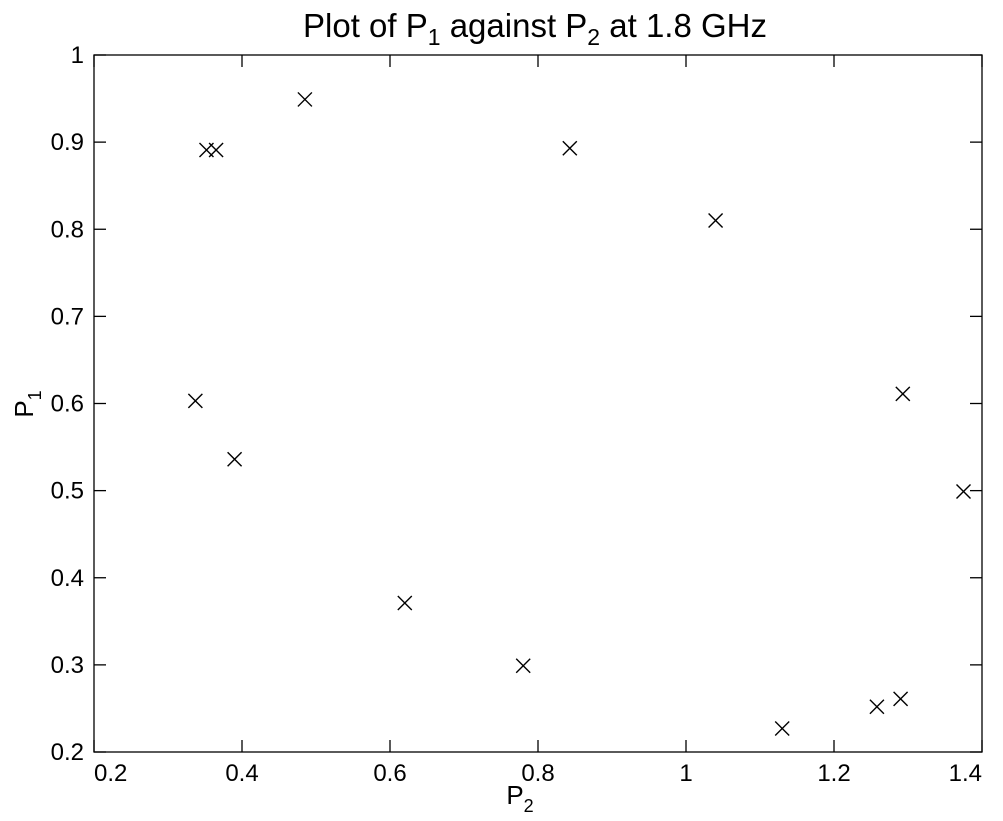 This screenshot has width=1003, height=821. I want to click on x-tick-label: 0.8, so click(537, 773).